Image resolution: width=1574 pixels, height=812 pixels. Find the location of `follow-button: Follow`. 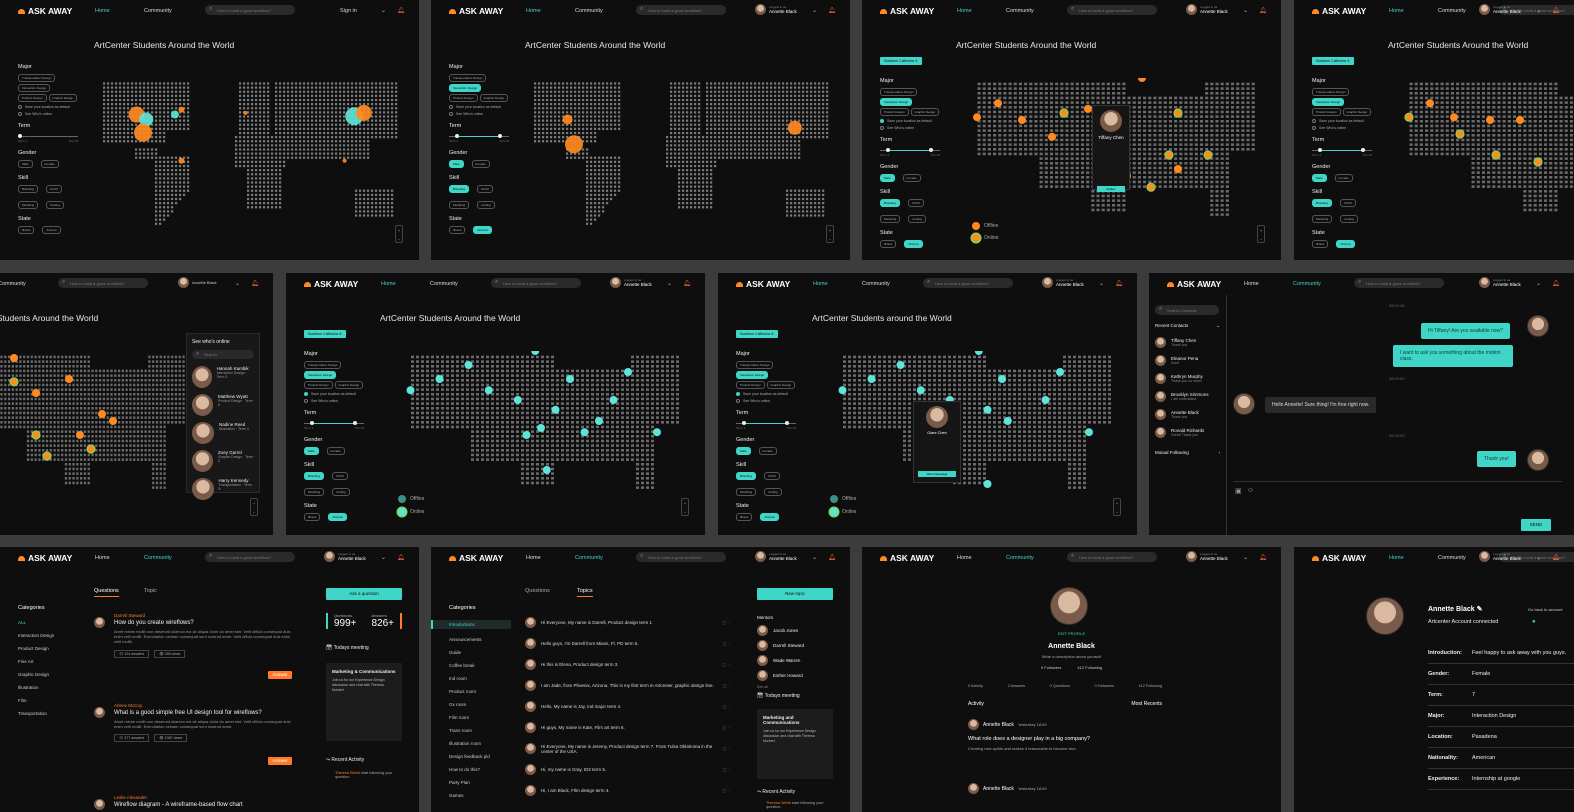

follow-button: Follow is located at coordinates (1111, 189).